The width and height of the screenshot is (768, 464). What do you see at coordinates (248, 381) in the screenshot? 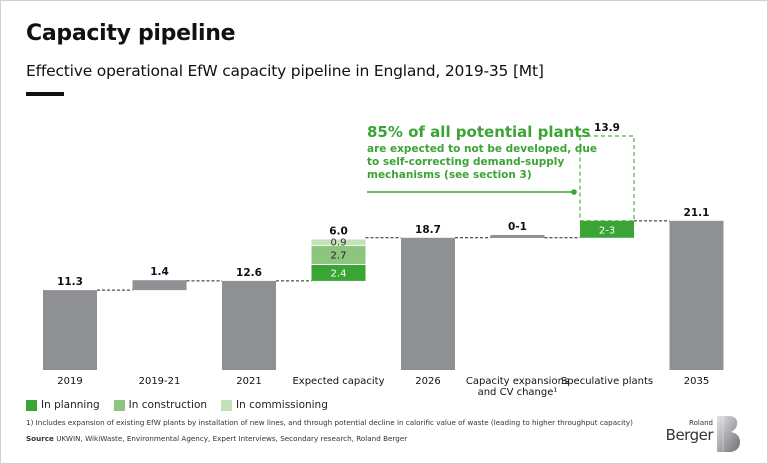
I see `category-label: 2021` at bounding box center [248, 381].